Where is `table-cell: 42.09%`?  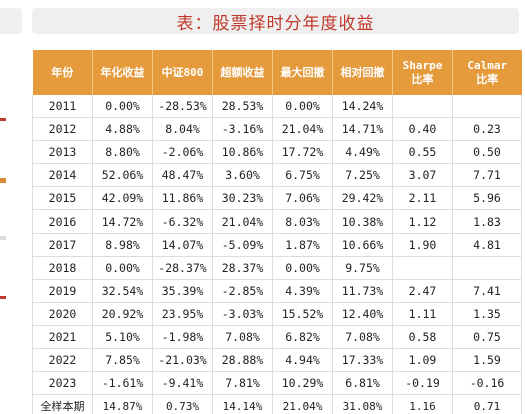
table-cell: 42.09% is located at coordinates (122, 198).